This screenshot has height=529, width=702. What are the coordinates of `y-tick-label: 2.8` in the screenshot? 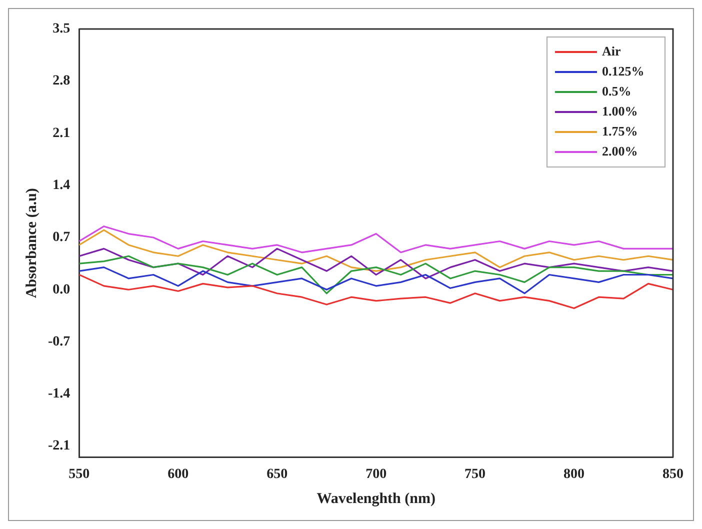 It's located at (61, 81).